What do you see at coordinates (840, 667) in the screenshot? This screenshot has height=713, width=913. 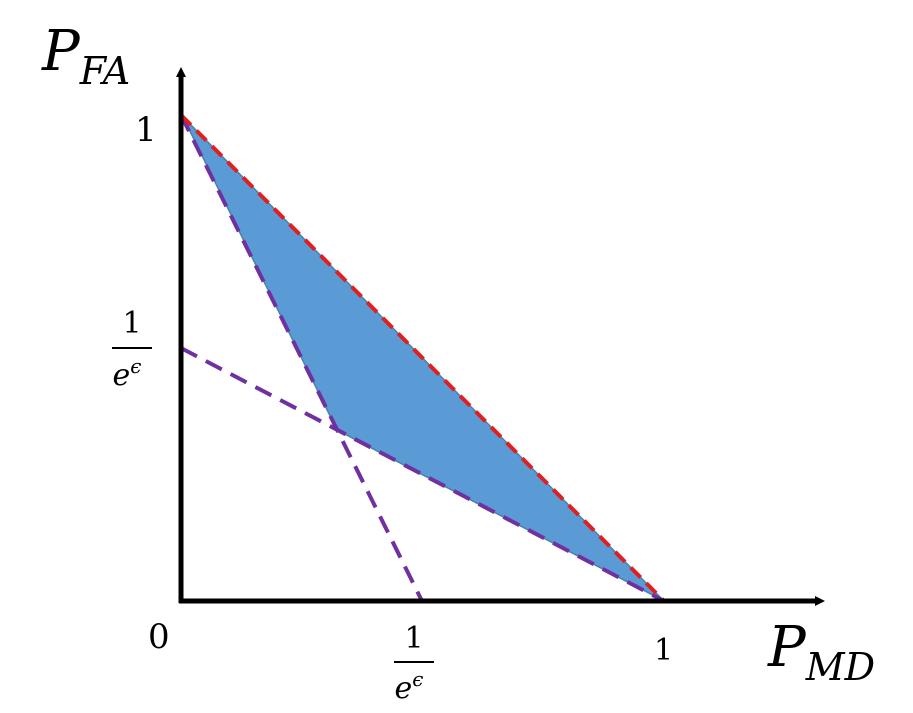 I see `label-sub: MD` at bounding box center [840, 667].